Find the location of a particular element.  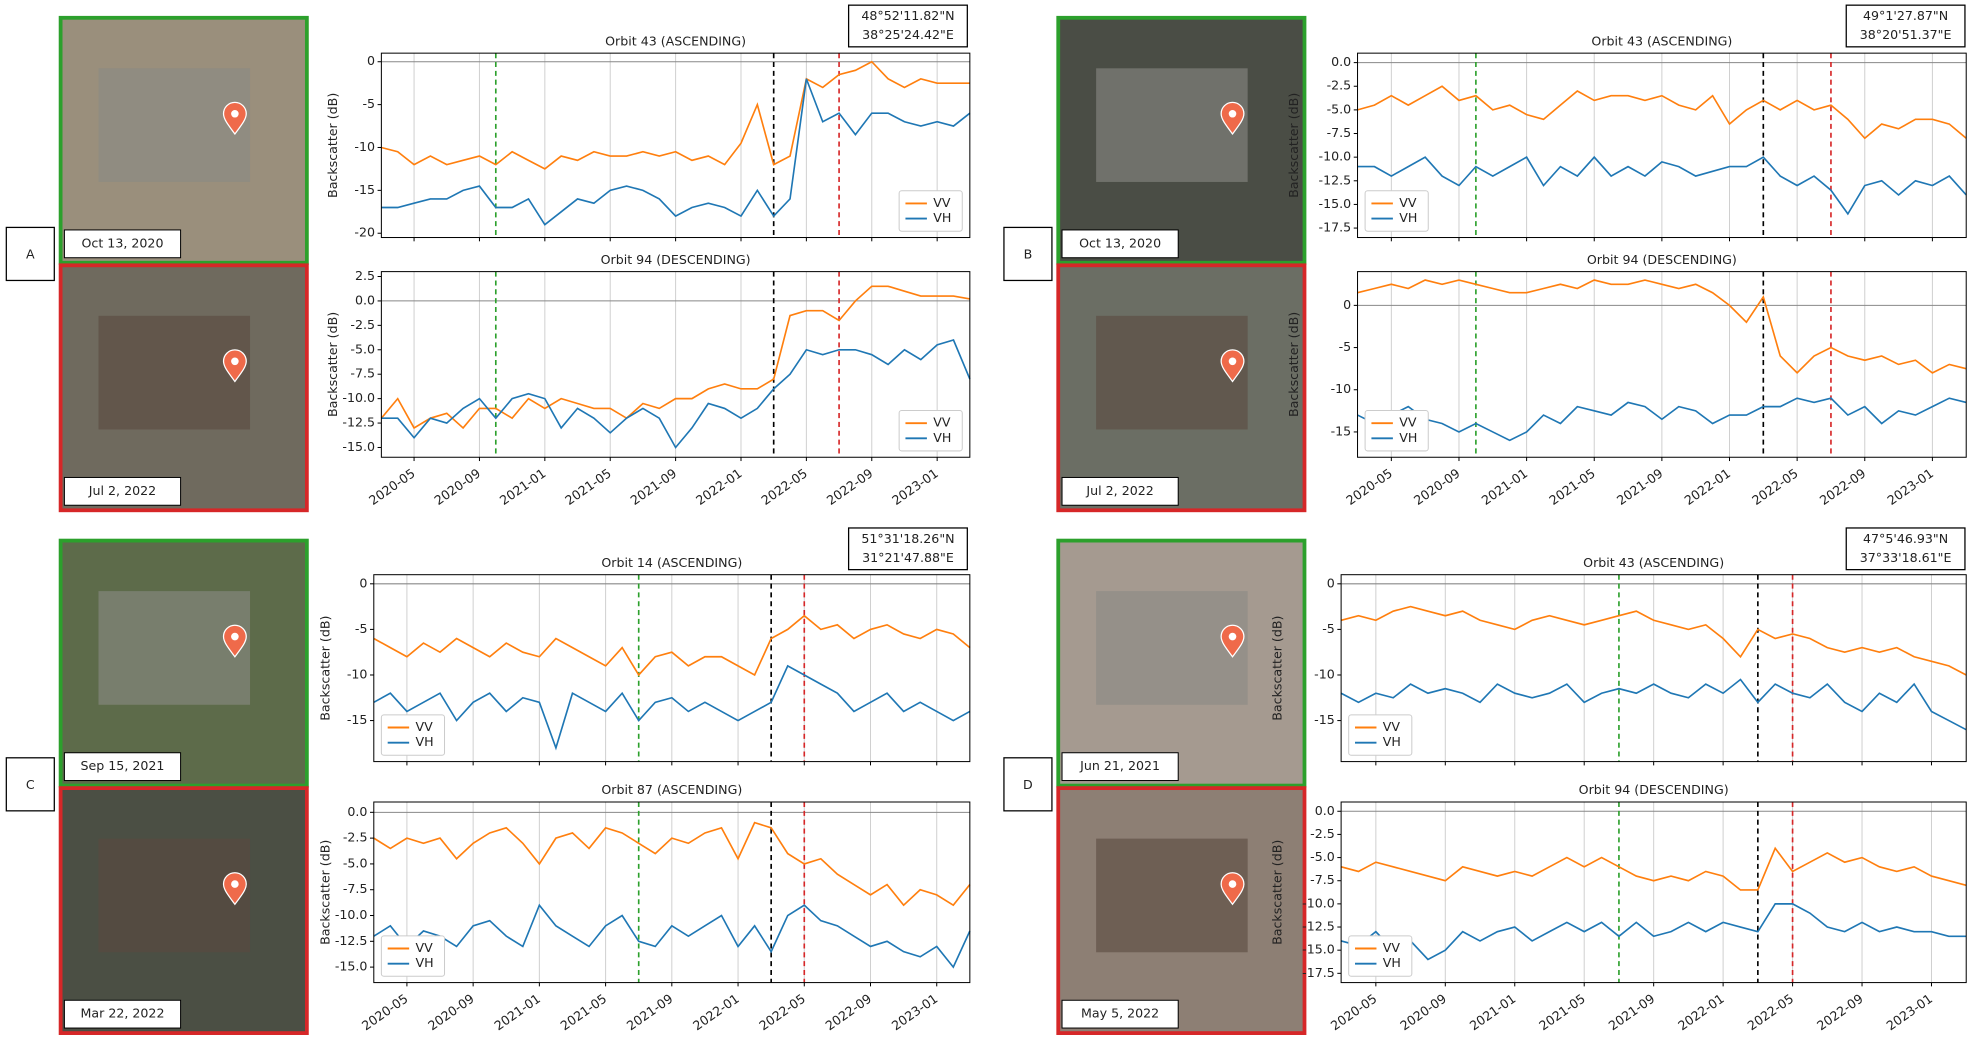

x-tick-label: 2020-09 is located at coordinates (457, 486).